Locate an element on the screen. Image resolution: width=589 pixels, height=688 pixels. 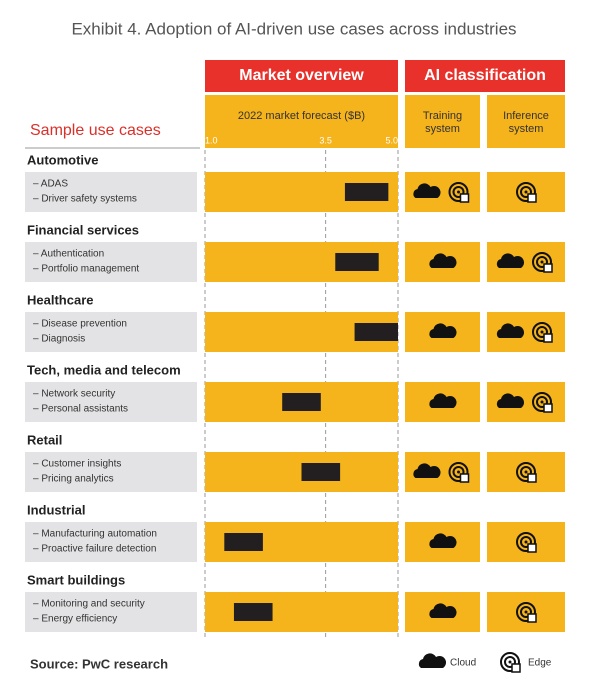
use-case: – Disease prevention is located at coordinates (80, 324).